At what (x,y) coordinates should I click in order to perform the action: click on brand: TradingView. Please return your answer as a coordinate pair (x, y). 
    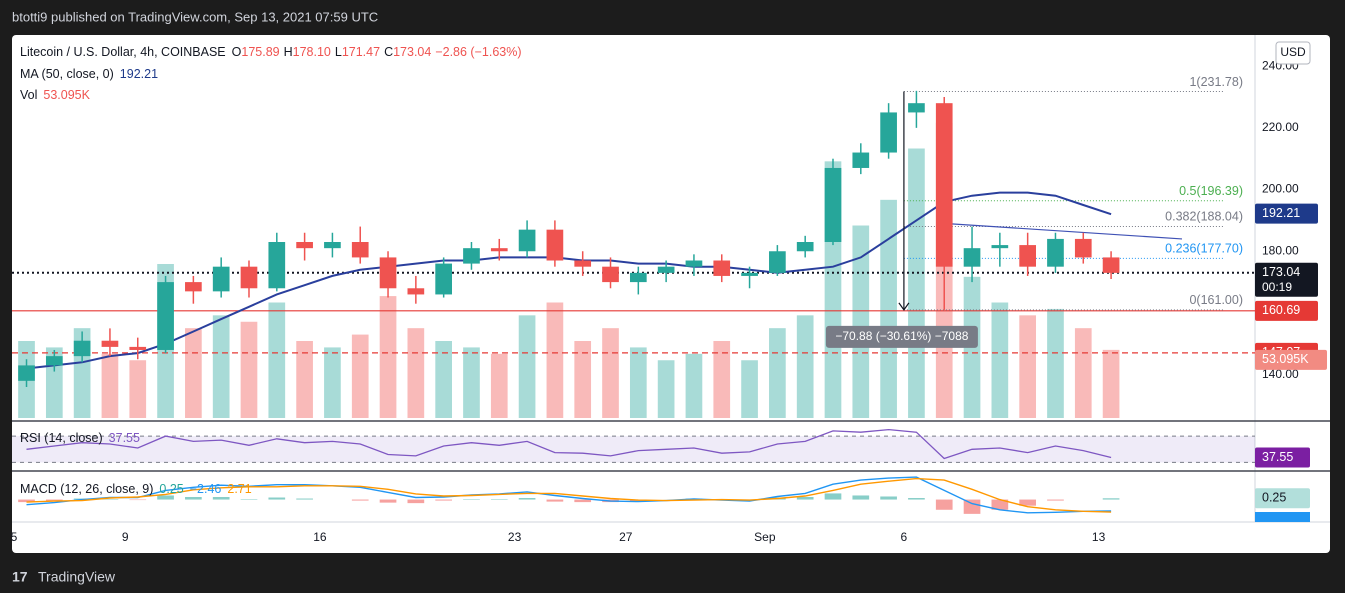
    Looking at the image, I should click on (77, 577).